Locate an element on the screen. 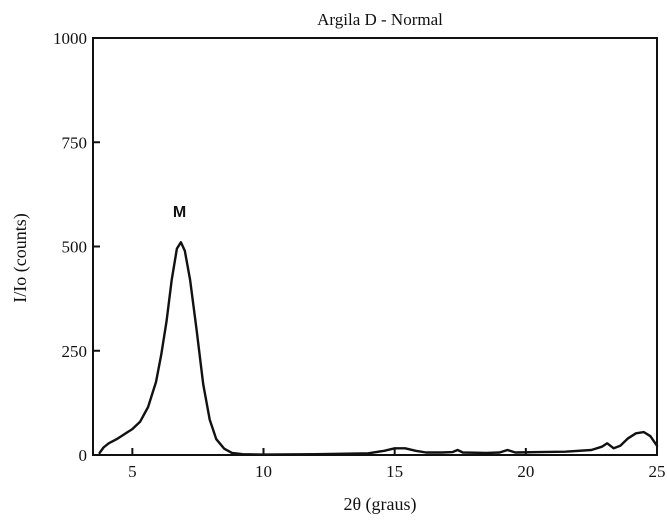 The image size is (667, 520). x-tick-label: 20 is located at coordinates (525, 471).